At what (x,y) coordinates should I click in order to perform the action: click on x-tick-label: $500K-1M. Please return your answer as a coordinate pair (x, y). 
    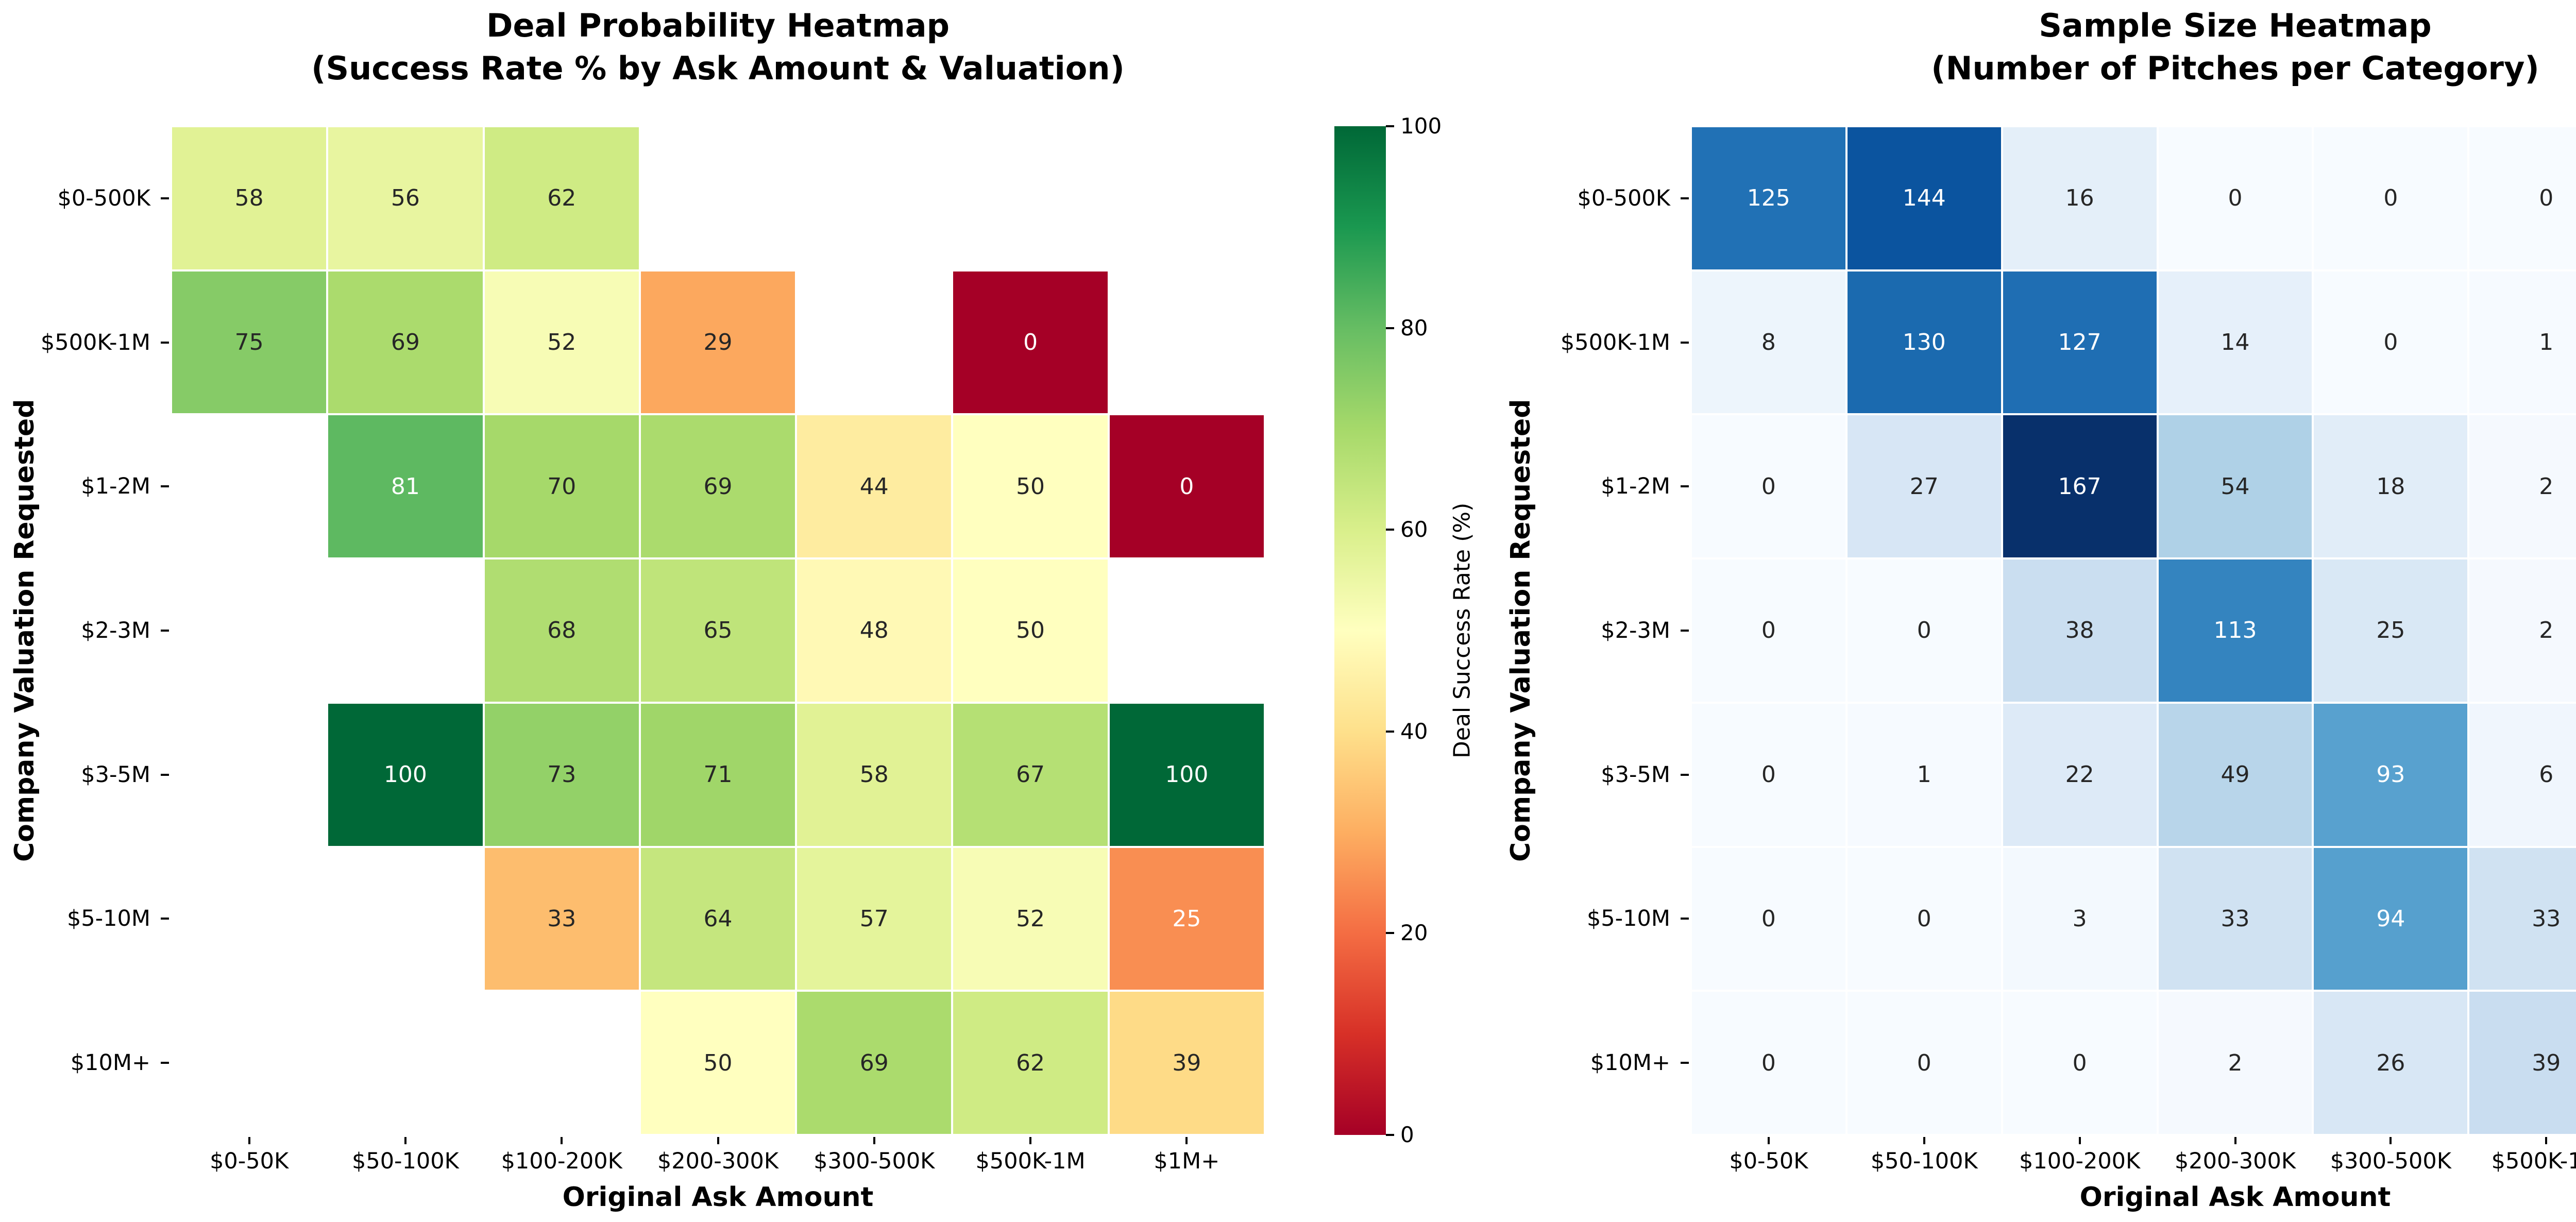
    Looking at the image, I should click on (2533, 1161).